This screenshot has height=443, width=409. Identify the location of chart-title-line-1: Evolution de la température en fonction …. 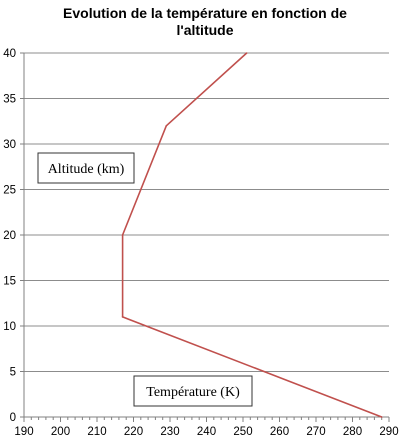
(205, 13).